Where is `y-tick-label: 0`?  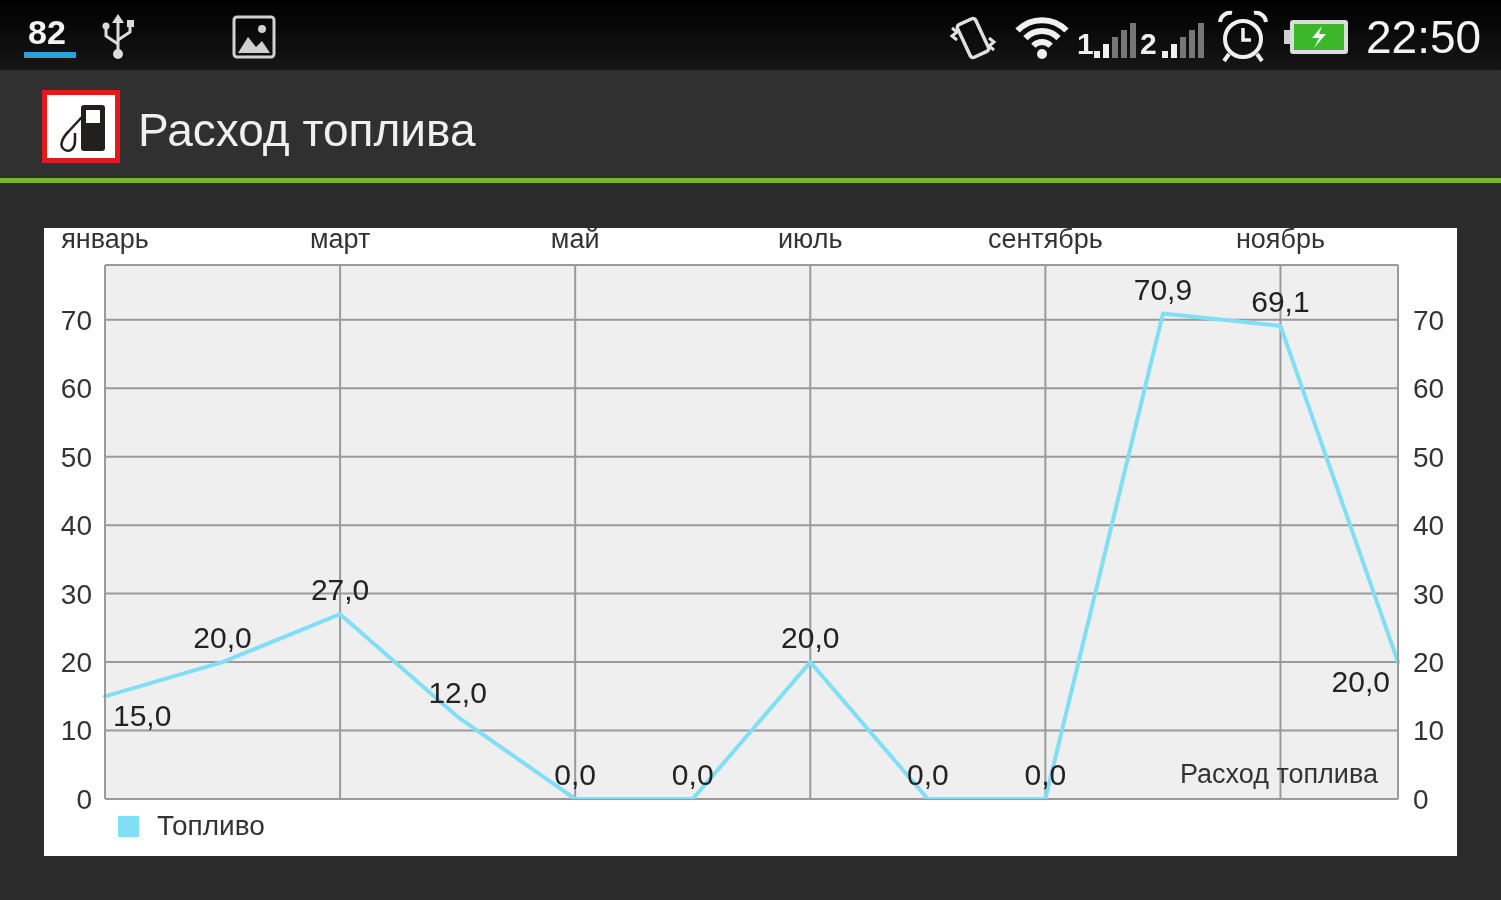
y-tick-label: 0 is located at coordinates (84, 799).